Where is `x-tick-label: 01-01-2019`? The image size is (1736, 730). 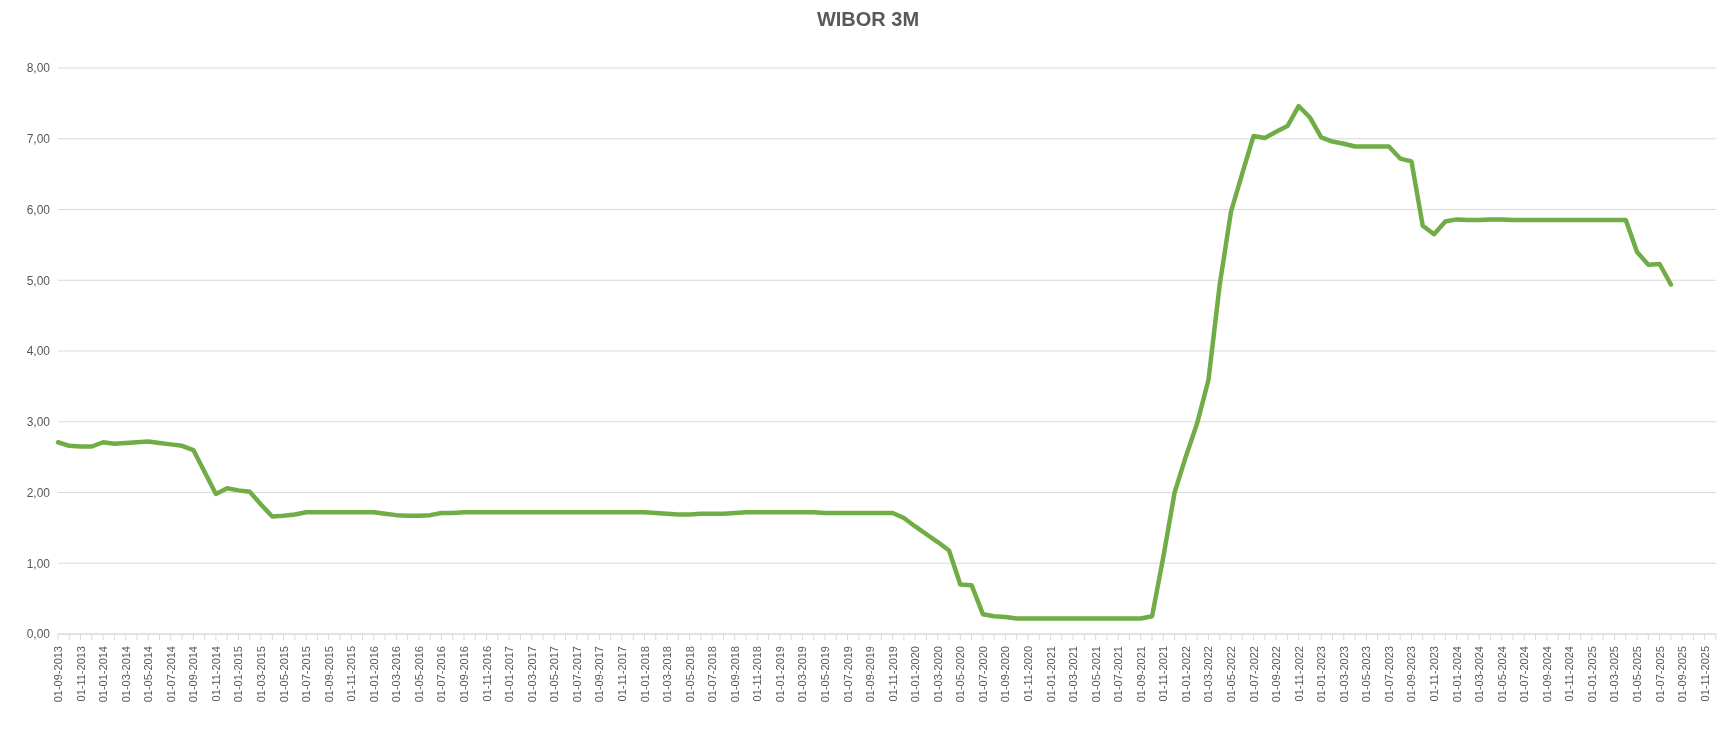 x-tick-label: 01-01-2019 is located at coordinates (779, 674).